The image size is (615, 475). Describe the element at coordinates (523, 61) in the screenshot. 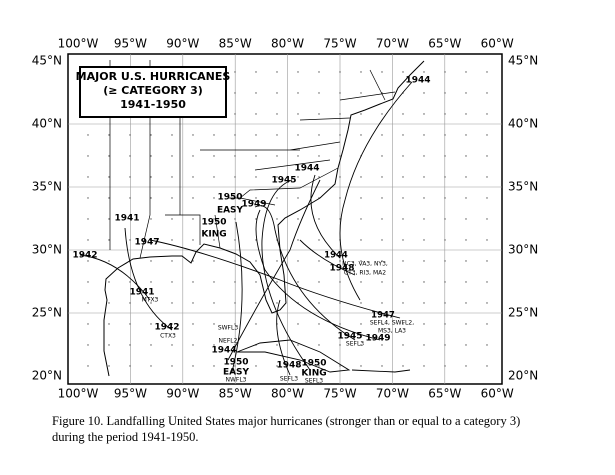

I see `lat-label: 45°N` at that location.